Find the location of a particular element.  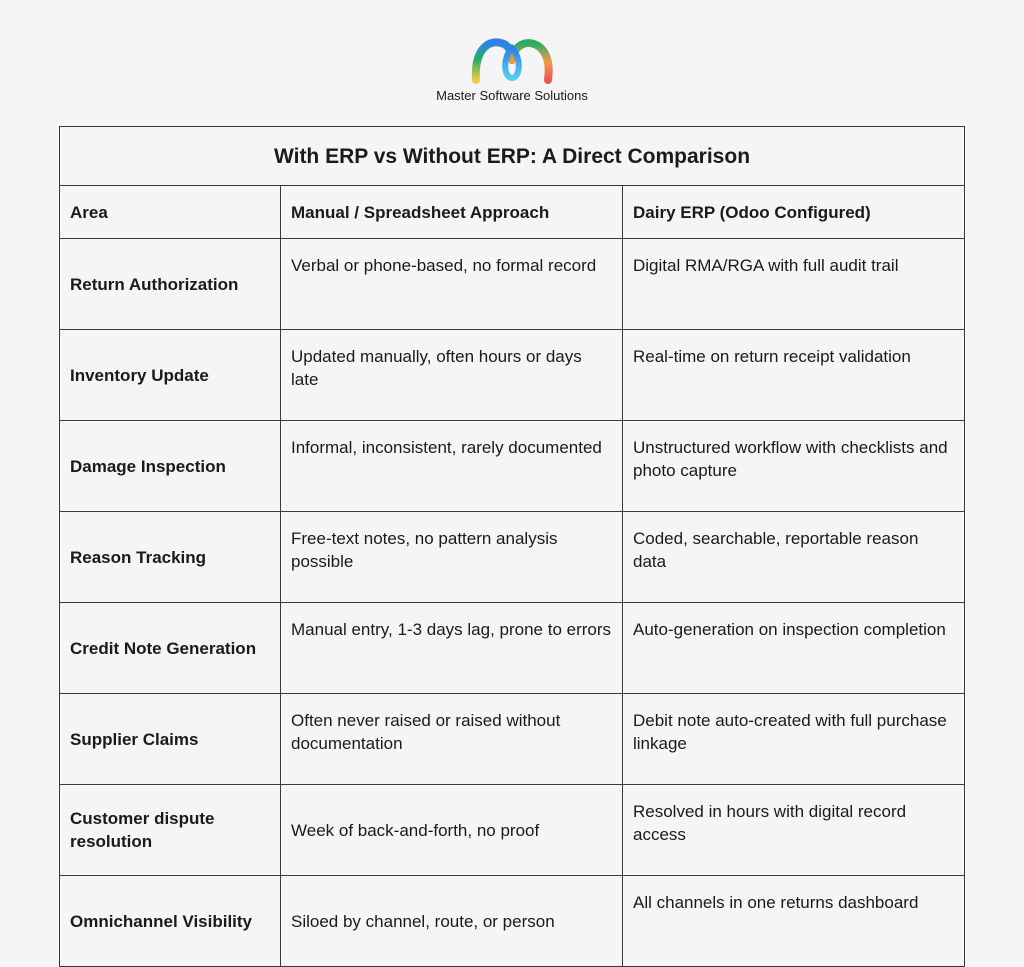

header-manual: Manual / Spreadsheet Approach is located at coordinates (451, 212).